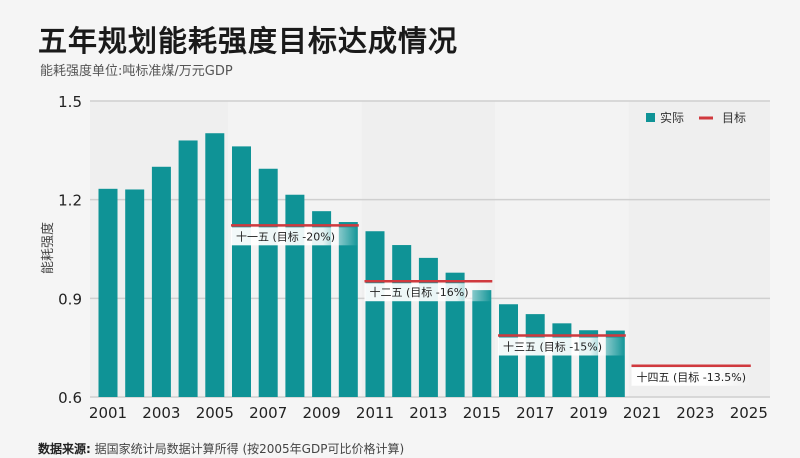 The height and width of the screenshot is (458, 800). Describe the element at coordinates (161, 281) in the screenshot. I see `bar-2003` at that location.